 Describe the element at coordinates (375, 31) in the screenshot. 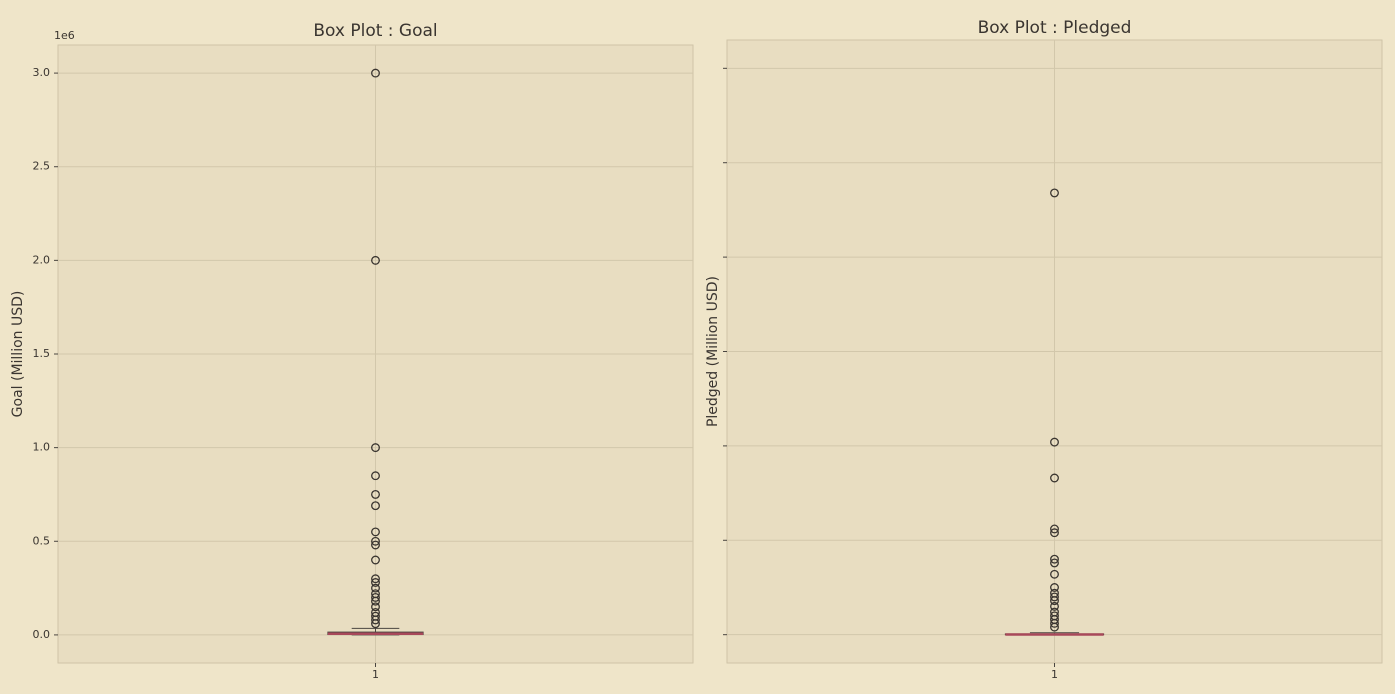

I see `chart-title: Box Plot : Goal` at that location.